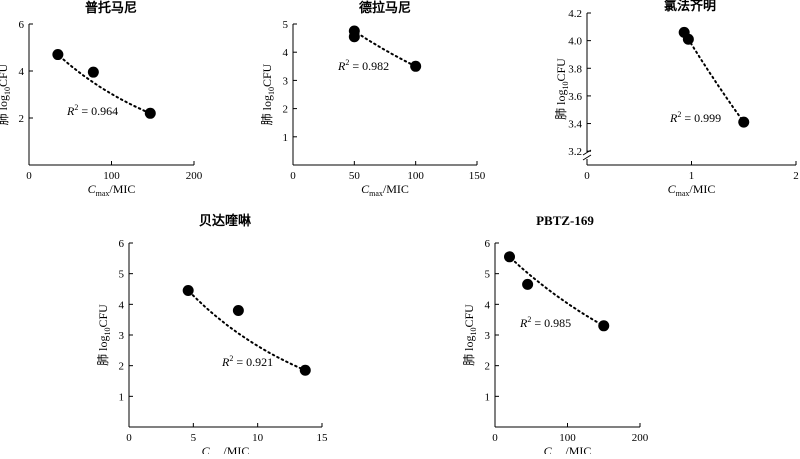 This screenshot has height=459, width=800. Describe the element at coordinates (692, 176) in the screenshot. I see `x-tick-label: 1` at that location.